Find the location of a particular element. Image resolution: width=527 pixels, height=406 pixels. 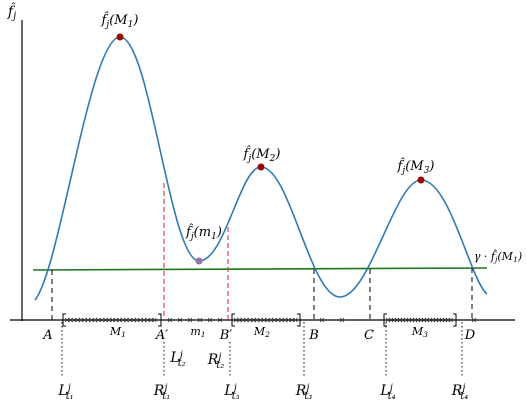

dashed-lines is located at coordinates (262, 294).